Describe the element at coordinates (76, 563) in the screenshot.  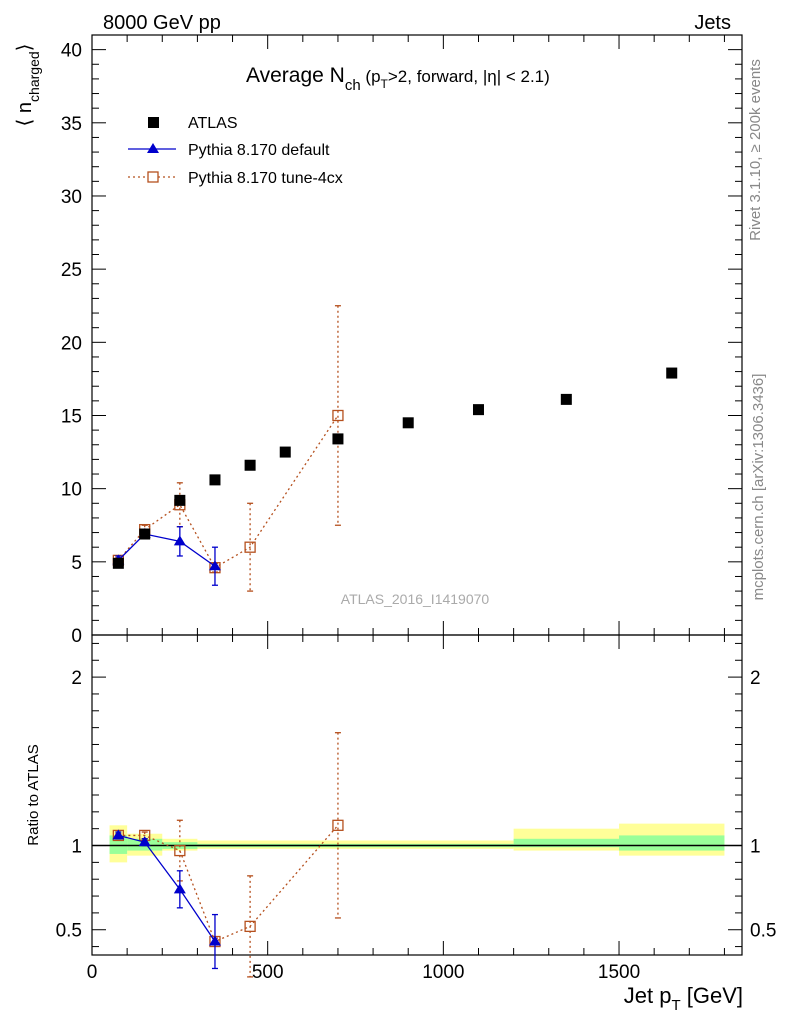
I see `y-tick-label: 5` at that location.